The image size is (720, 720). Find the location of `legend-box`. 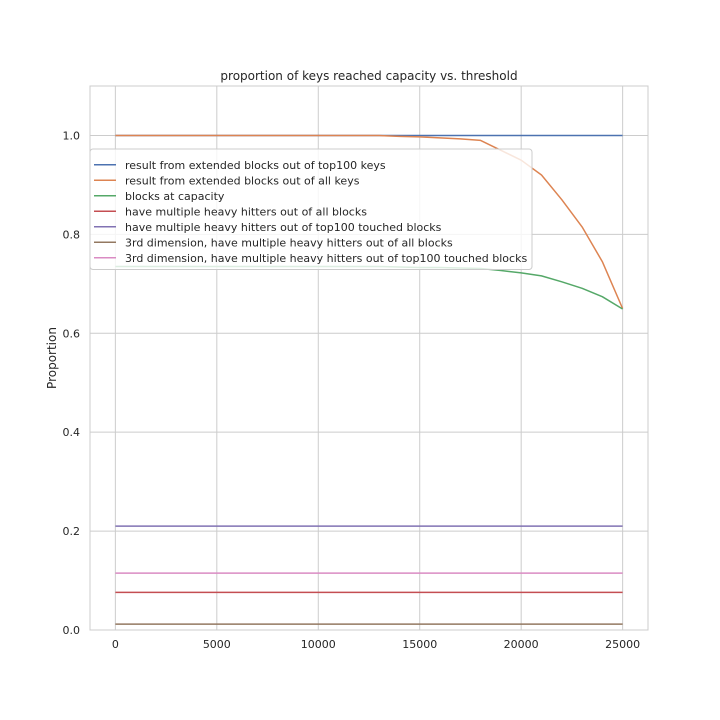

legend-box is located at coordinates (311, 209).